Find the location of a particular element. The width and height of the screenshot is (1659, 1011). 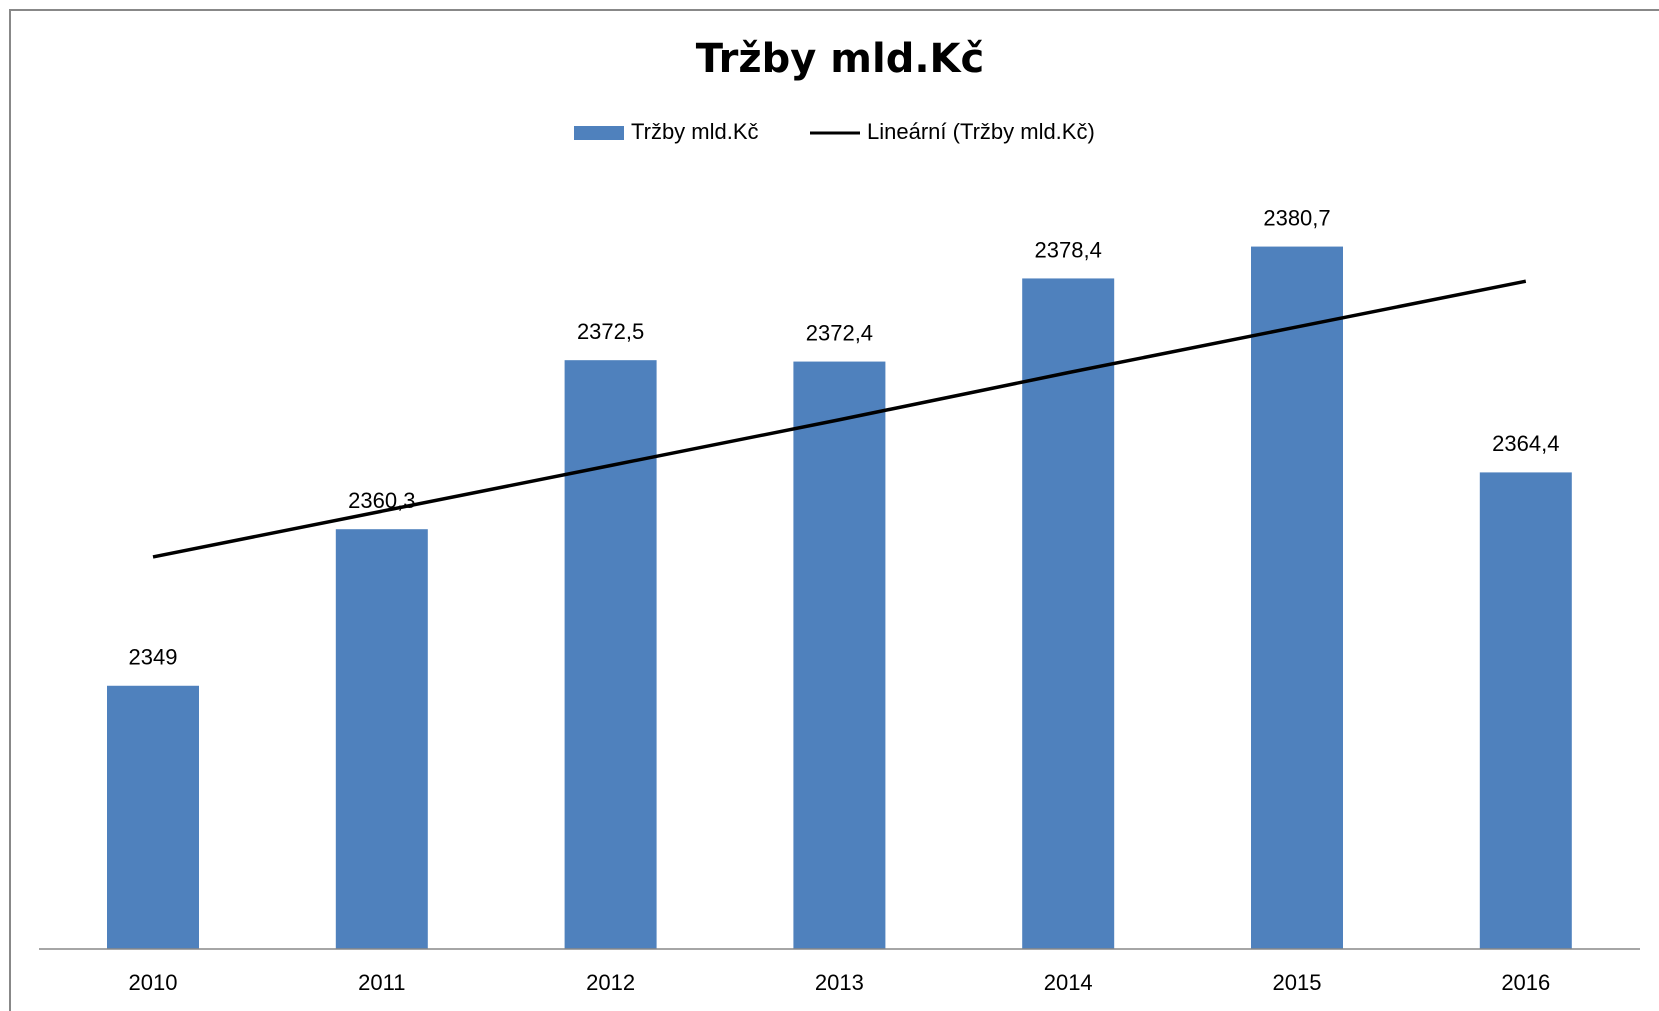

legend-label: Tržby mld.Kč is located at coordinates (695, 131).